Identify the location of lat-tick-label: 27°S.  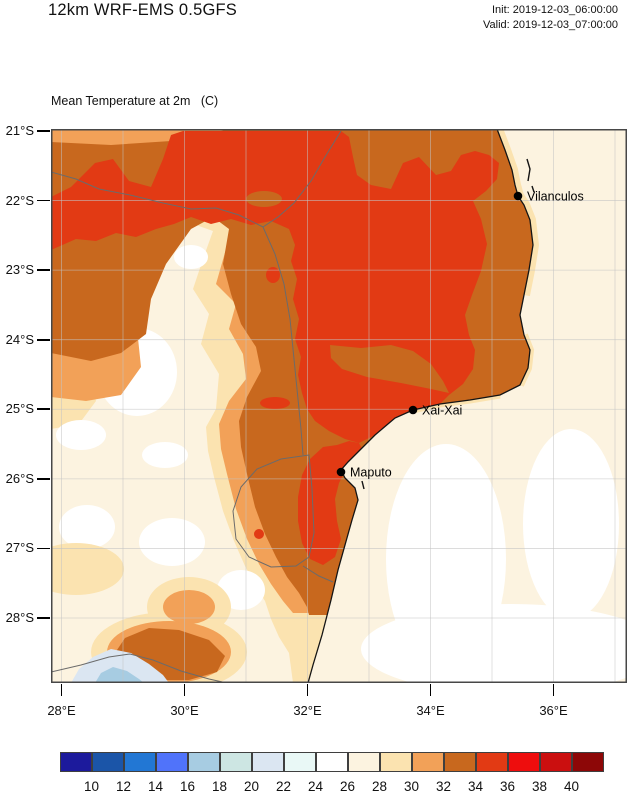
(19, 548).